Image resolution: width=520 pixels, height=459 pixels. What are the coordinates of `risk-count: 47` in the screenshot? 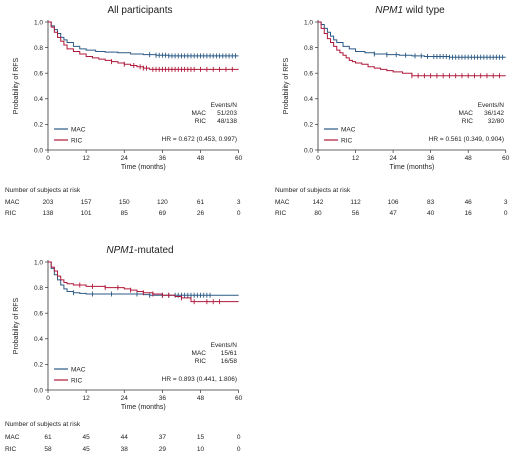 It's located at (393, 213).